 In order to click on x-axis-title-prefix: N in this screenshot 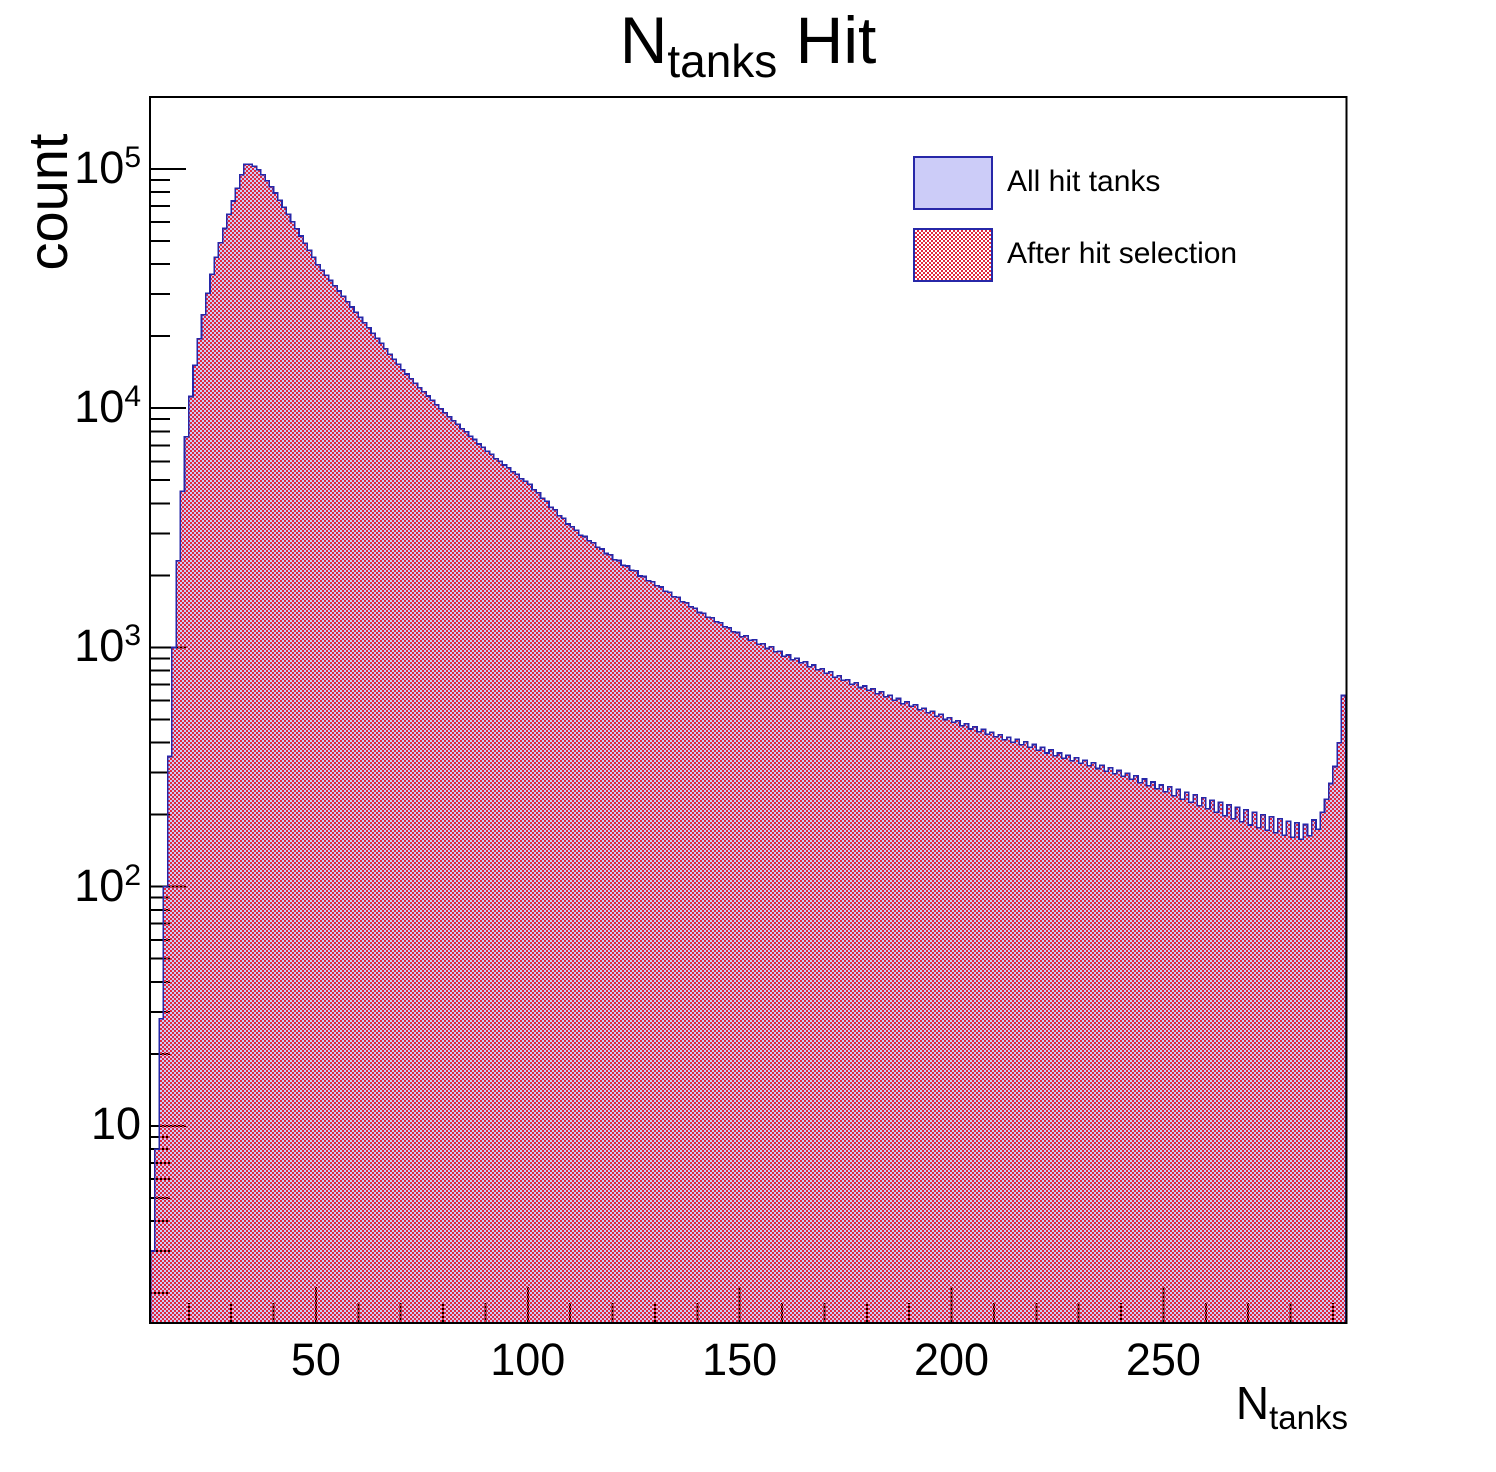, I will do `click(1252, 1403)`.